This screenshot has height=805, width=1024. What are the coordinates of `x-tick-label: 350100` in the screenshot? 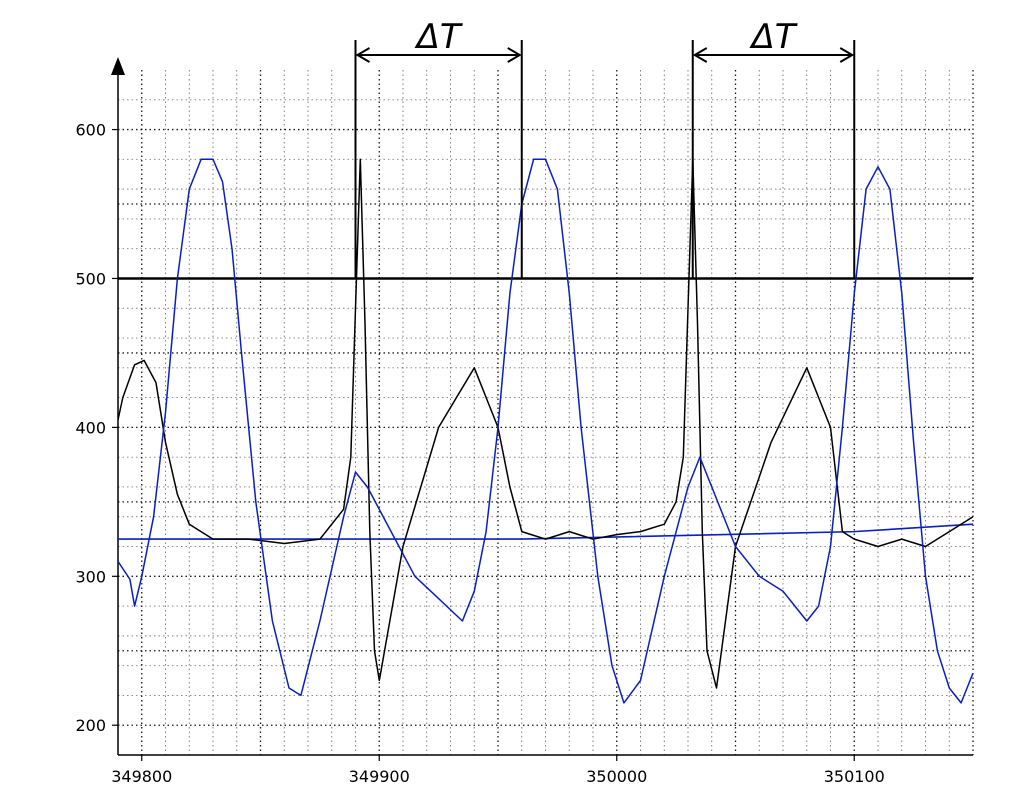 It's located at (854, 776).